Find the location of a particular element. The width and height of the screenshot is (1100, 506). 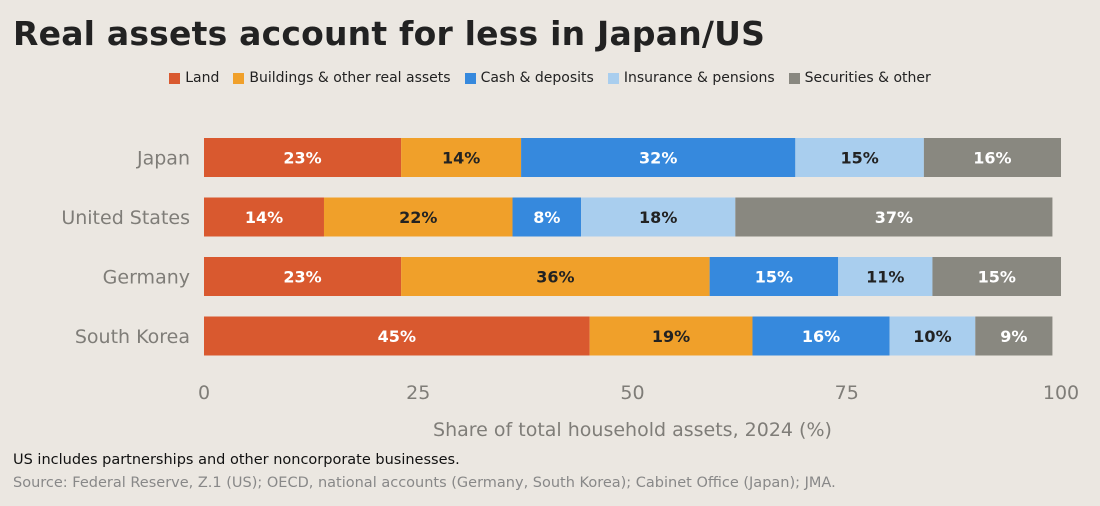

data-label: 32% is located at coordinates (658, 158).